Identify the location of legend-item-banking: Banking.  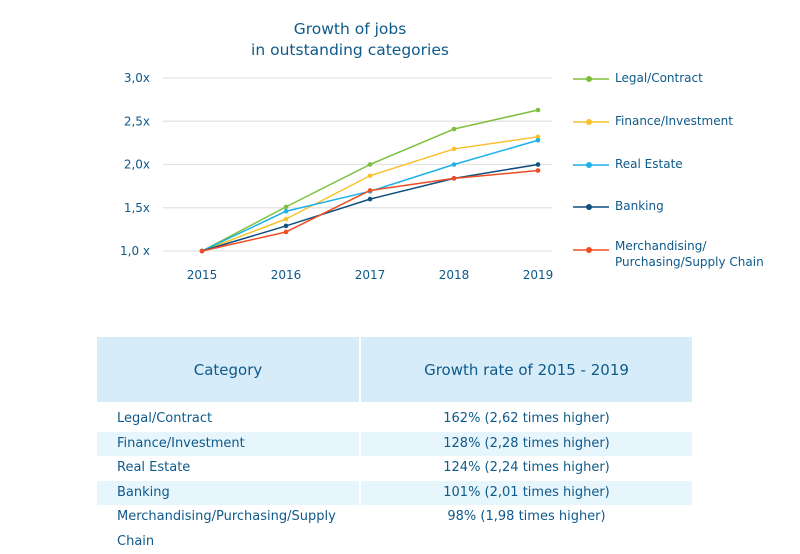
(618, 207).